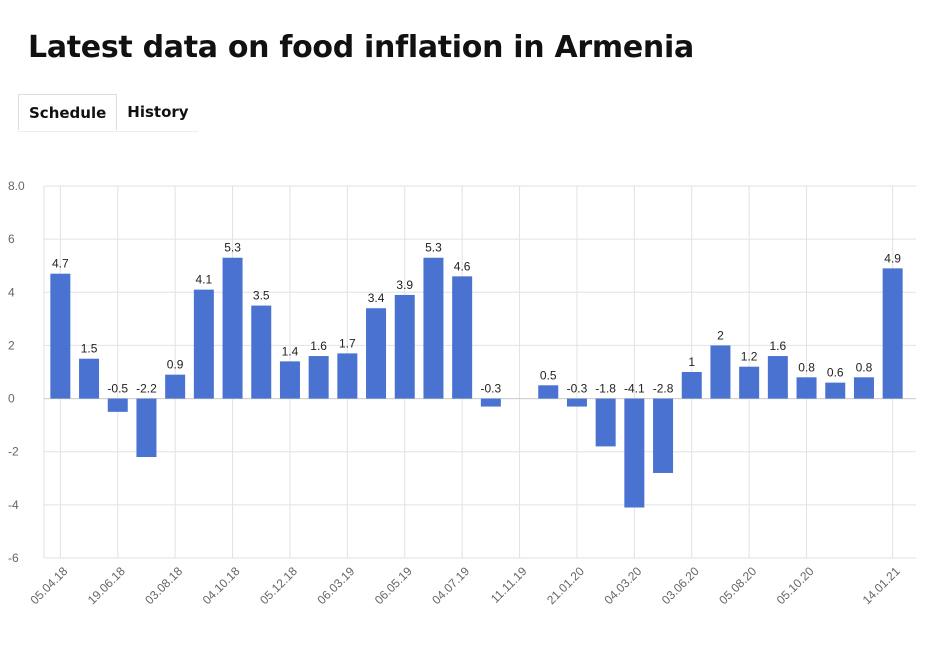  I want to click on data-label: 3.9, so click(404, 285).